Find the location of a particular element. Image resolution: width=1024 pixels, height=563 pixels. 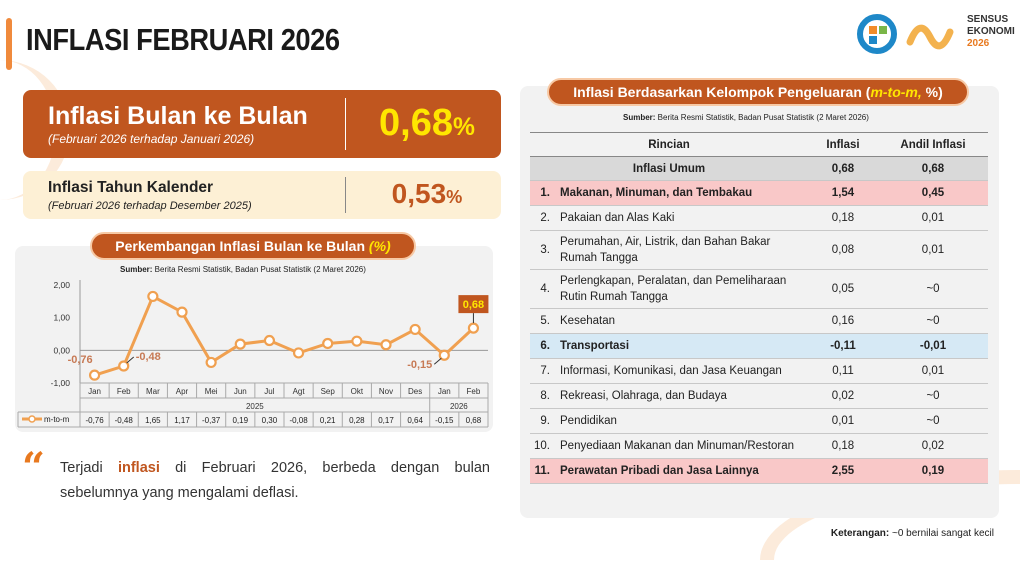

row-label: Transportasi is located at coordinates (682, 346).